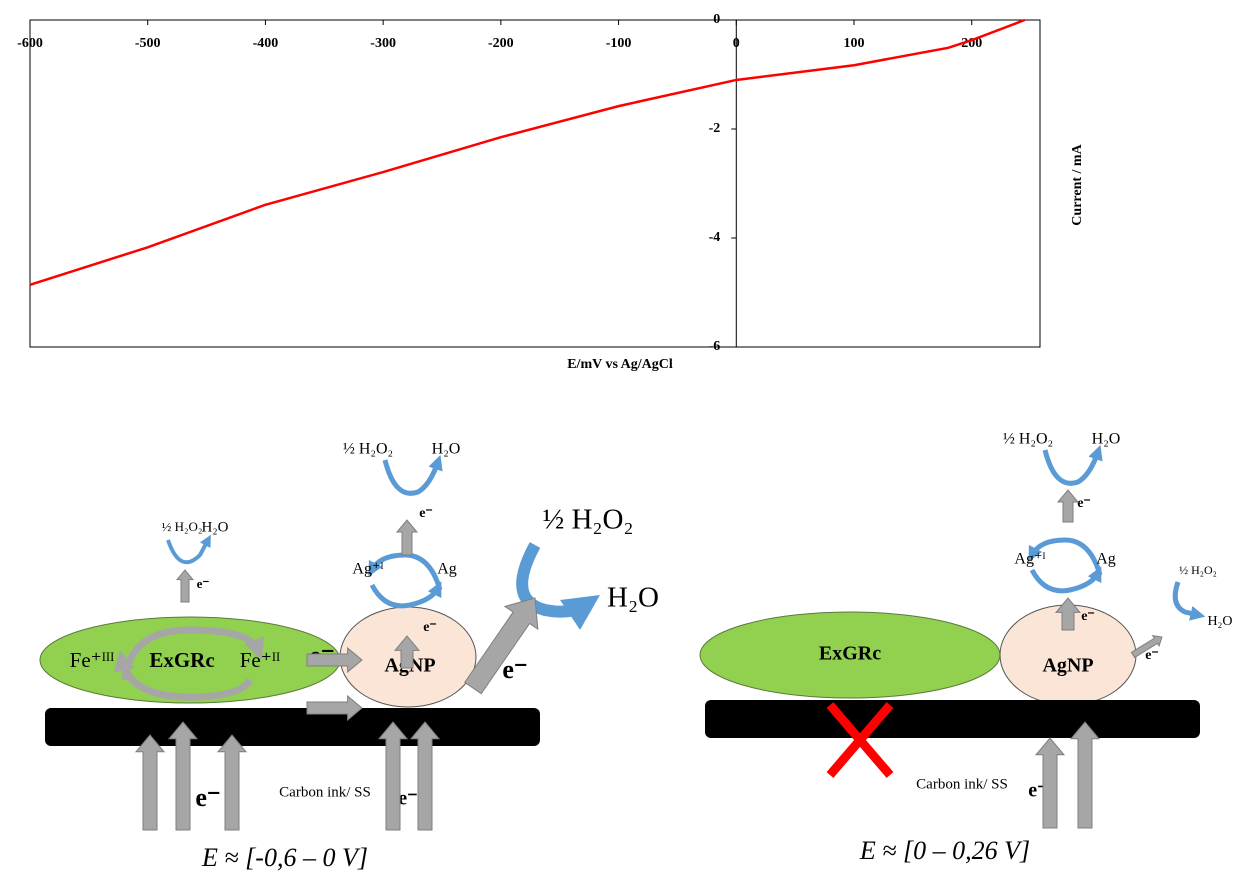 This screenshot has height=874, width=1237. Describe the element at coordinates (715, 346) in the screenshot. I see `y-tick-label: -6` at that location.